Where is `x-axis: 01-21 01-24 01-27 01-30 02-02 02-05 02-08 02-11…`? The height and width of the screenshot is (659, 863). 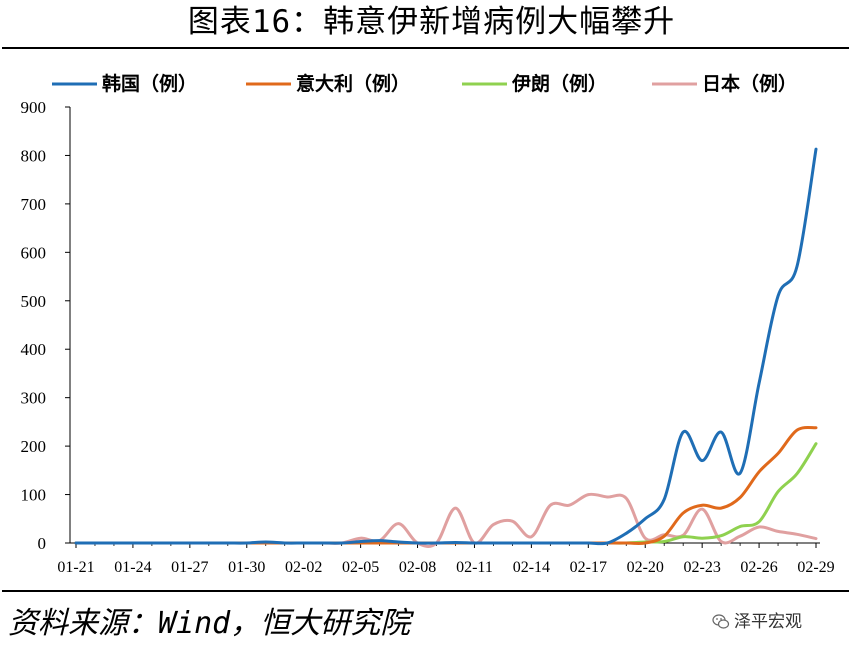 x-axis: 01-21 01-24 01-27 01-30 02-02 02-05 02-08 02-11… is located at coordinates (446, 559).